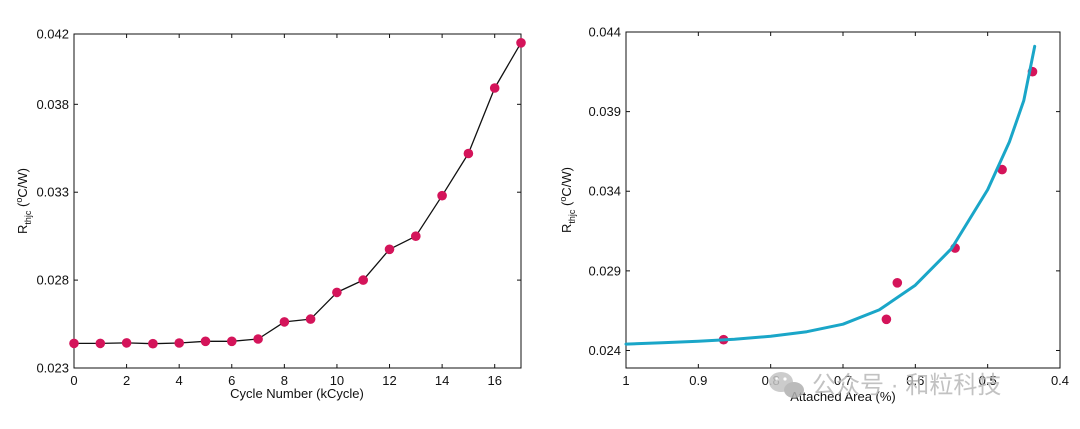 This screenshot has height=429, width=1080. Describe the element at coordinates (843, 380) in the screenshot. I see `x-tick-label: 0.7` at that location.